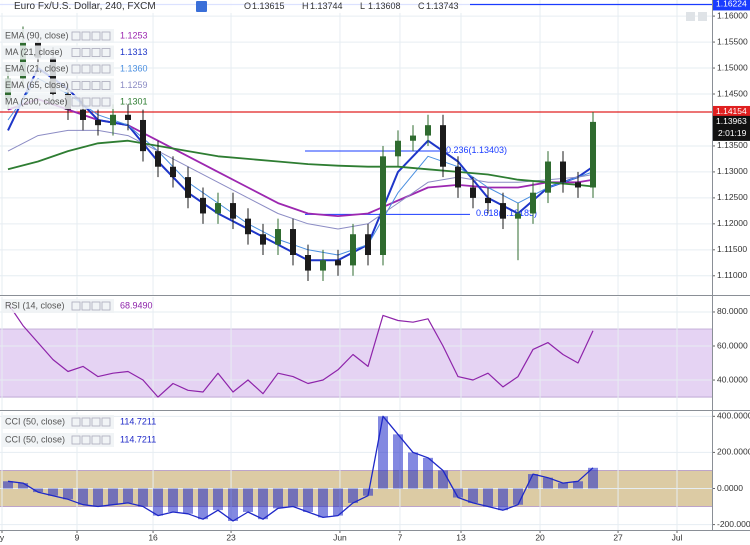  What do you see at coordinates (136, 305) in the screenshot?
I see `legend-value: 68.9490` at bounding box center [136, 305].